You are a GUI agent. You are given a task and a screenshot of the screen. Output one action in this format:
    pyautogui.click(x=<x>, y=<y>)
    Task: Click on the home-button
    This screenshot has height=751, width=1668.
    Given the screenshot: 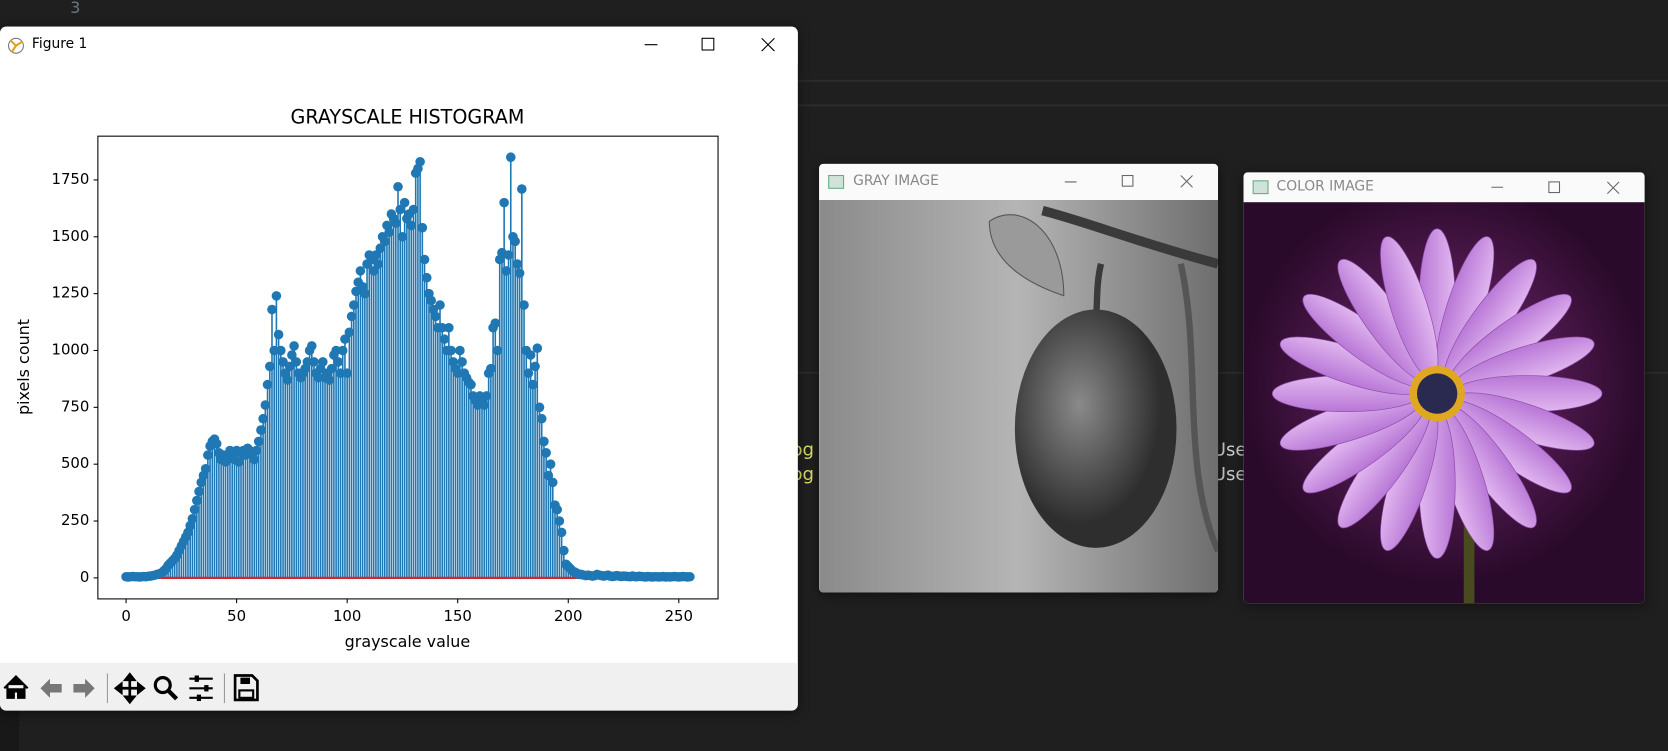 What is the action you would take?
    pyautogui.click(x=16, y=687)
    